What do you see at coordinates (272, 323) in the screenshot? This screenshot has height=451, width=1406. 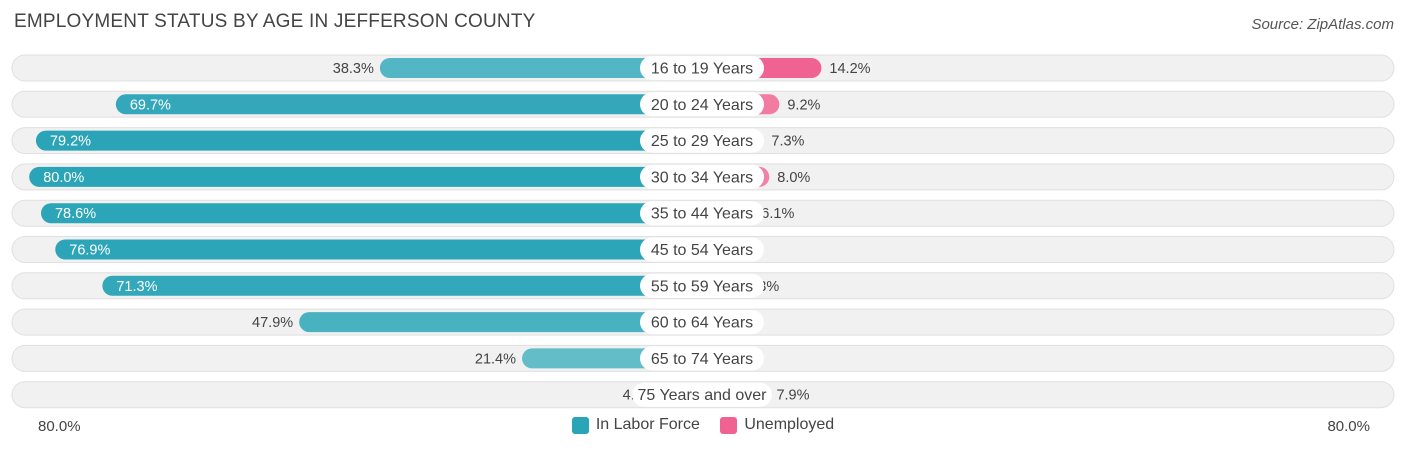 I see `value-label-labor: 47.9%` at bounding box center [272, 323].